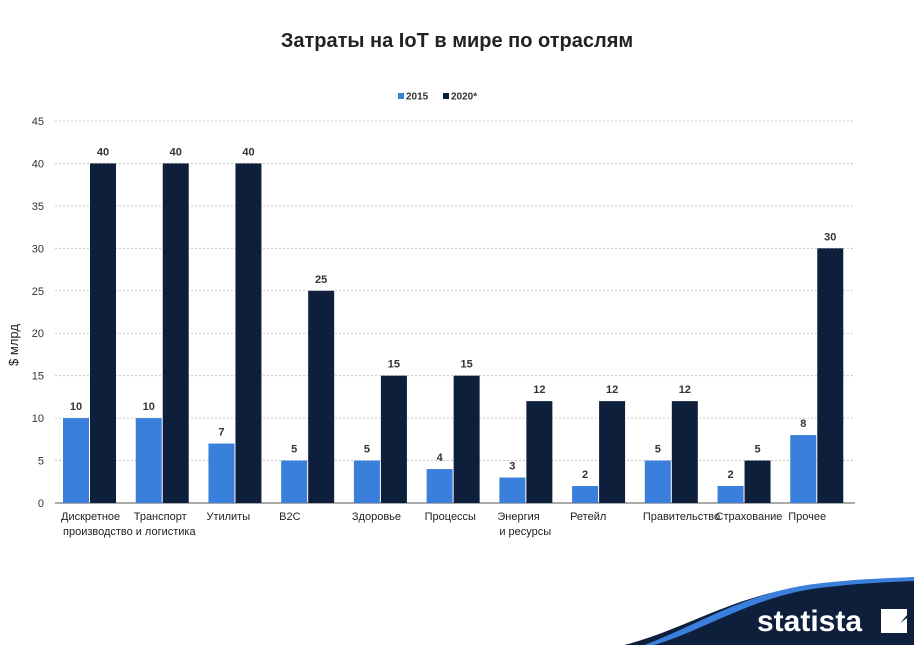  I want to click on y-tick-label: 0, so click(41, 504).